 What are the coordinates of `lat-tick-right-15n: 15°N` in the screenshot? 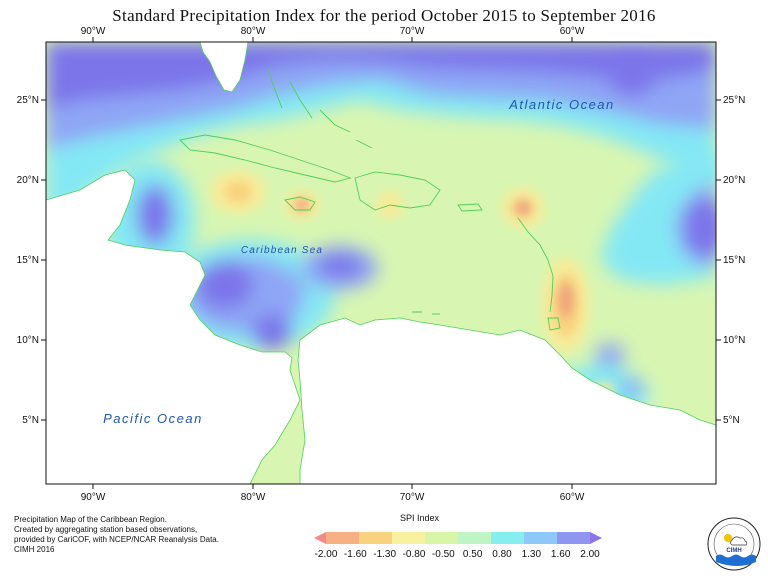 It's located at (734, 260).